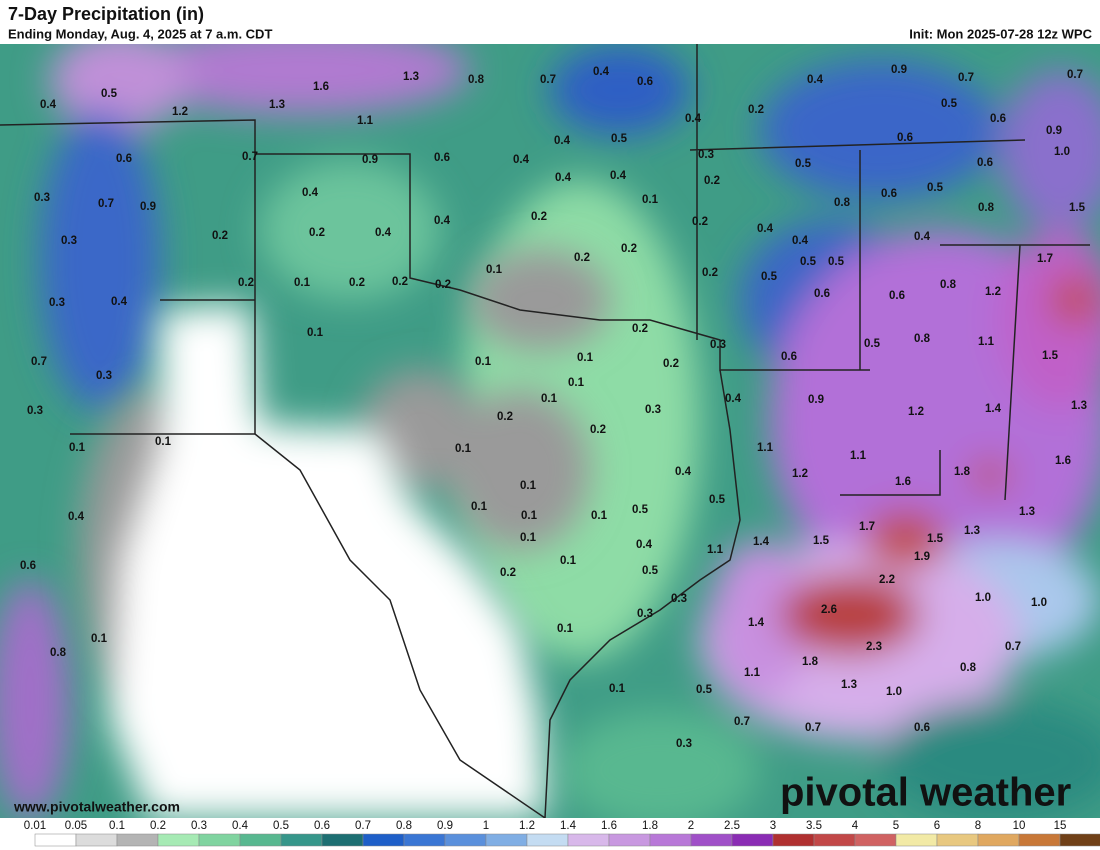 The image size is (1100, 850). I want to click on legend-label: 0.9, so click(445, 826).